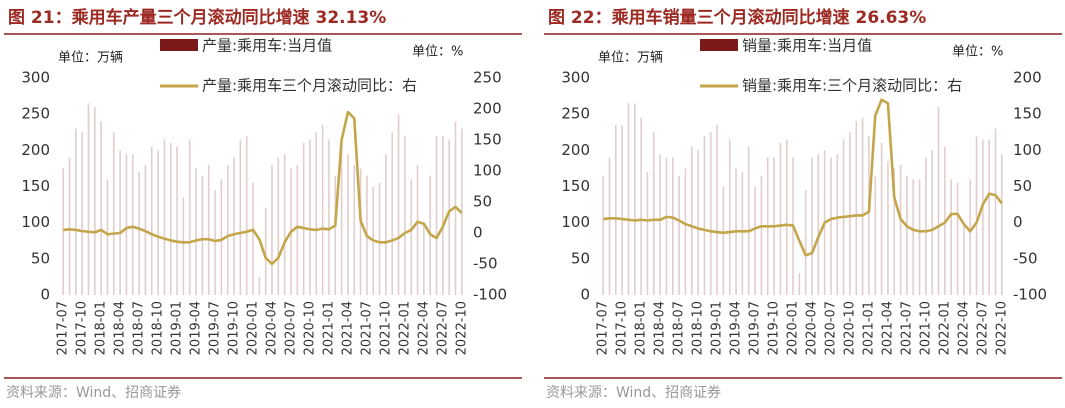 This screenshot has width=1065, height=408. Describe the element at coordinates (982, 328) in the screenshot. I see `x-tick-label: 2022-07` at that location.